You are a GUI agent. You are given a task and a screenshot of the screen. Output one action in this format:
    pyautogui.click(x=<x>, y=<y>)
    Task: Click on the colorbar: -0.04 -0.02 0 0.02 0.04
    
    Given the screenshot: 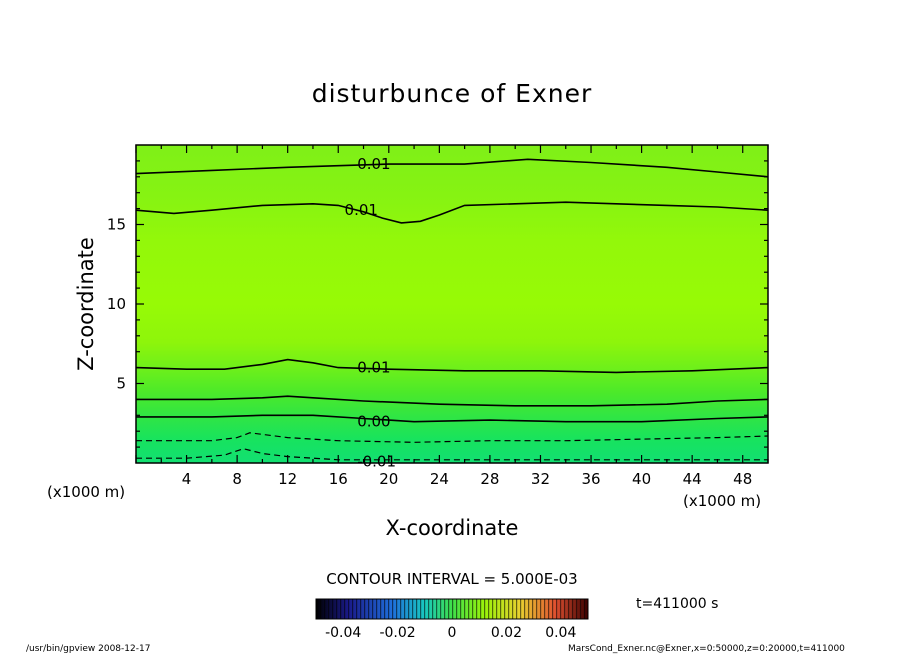 What is the action you would take?
    pyautogui.click(x=452, y=619)
    